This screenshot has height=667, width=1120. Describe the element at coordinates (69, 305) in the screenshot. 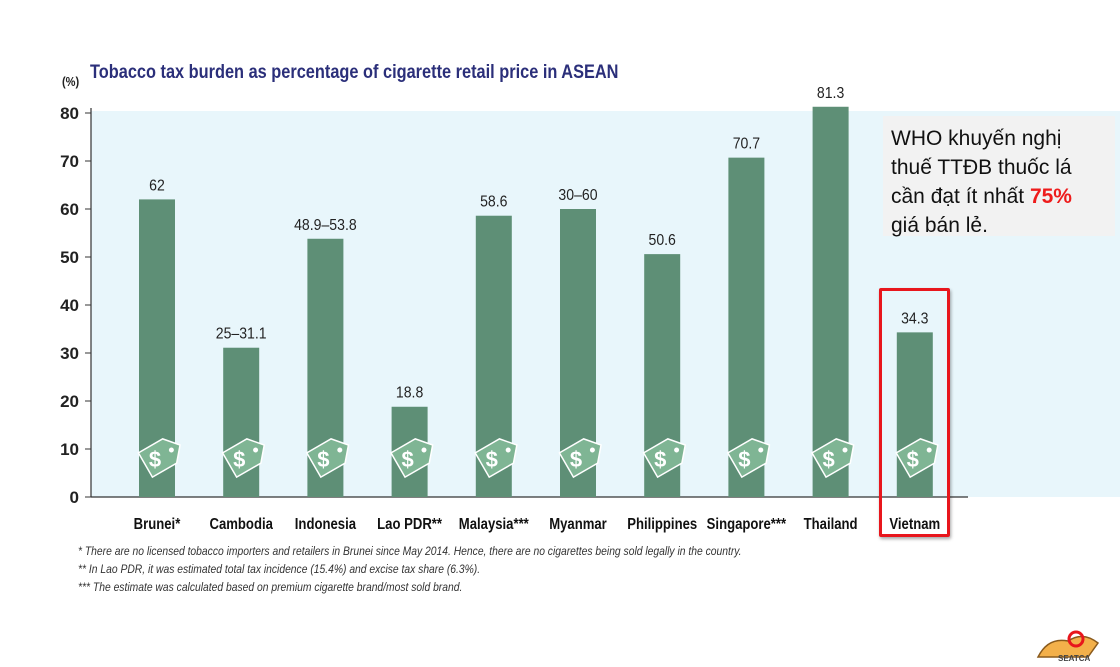

I see `y-tick-label: 40` at that location.